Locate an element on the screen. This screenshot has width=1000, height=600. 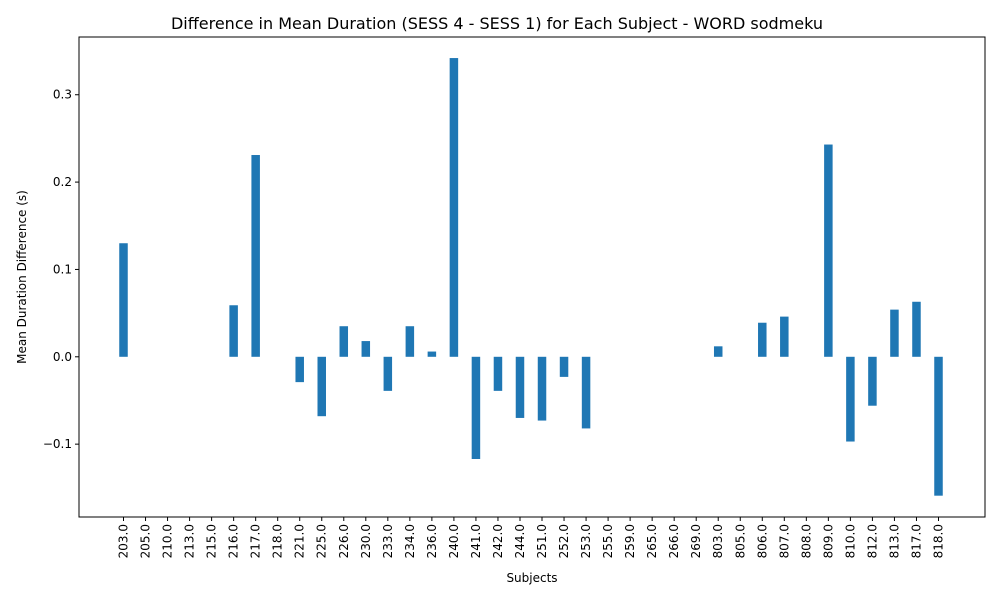
x-tick-label: 806.0 is located at coordinates (762, 541).